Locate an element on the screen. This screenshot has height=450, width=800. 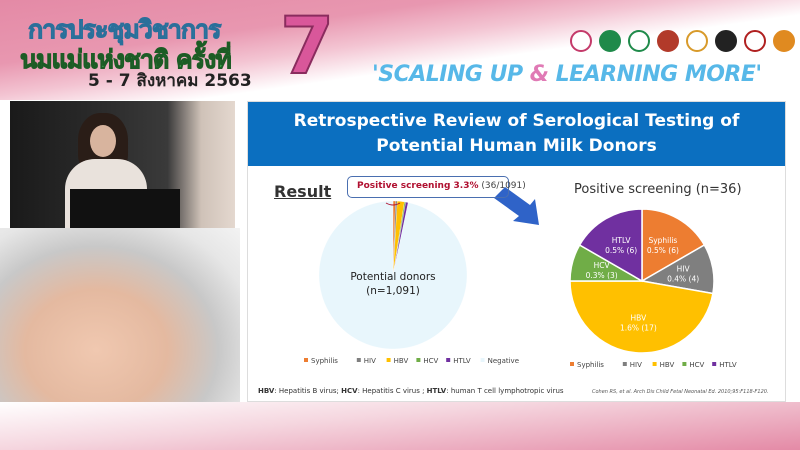
slice-value-label: 0.4% (4) is located at coordinates (683, 279).